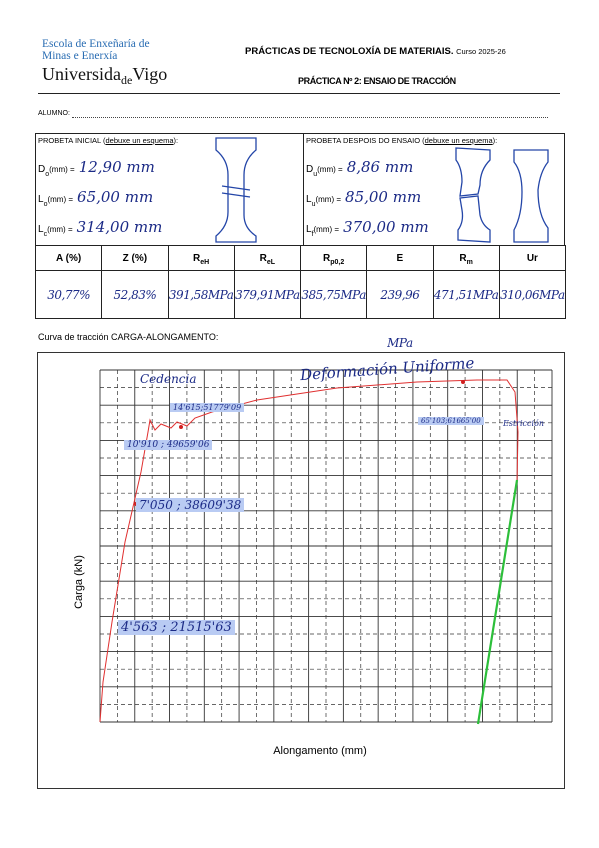 This screenshot has height=848, width=599. I want to click on student-label: ALUMNO:, so click(54, 113).